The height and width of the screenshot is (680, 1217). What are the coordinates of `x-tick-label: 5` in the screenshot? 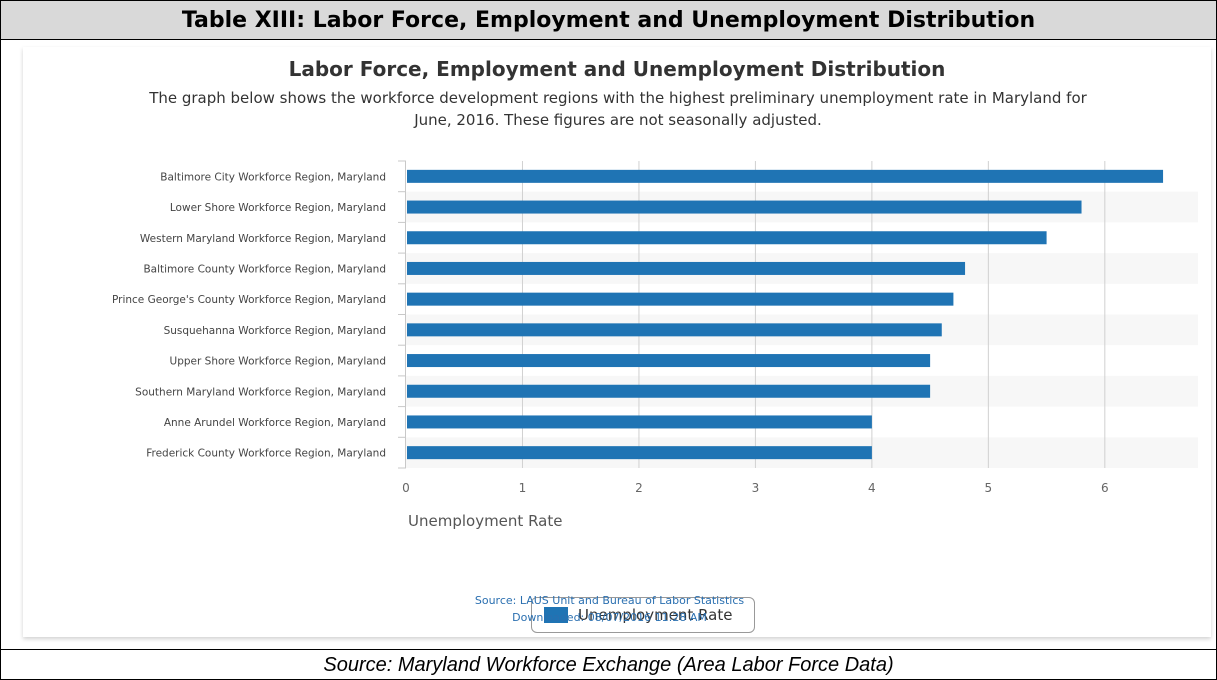 It's located at (989, 488).